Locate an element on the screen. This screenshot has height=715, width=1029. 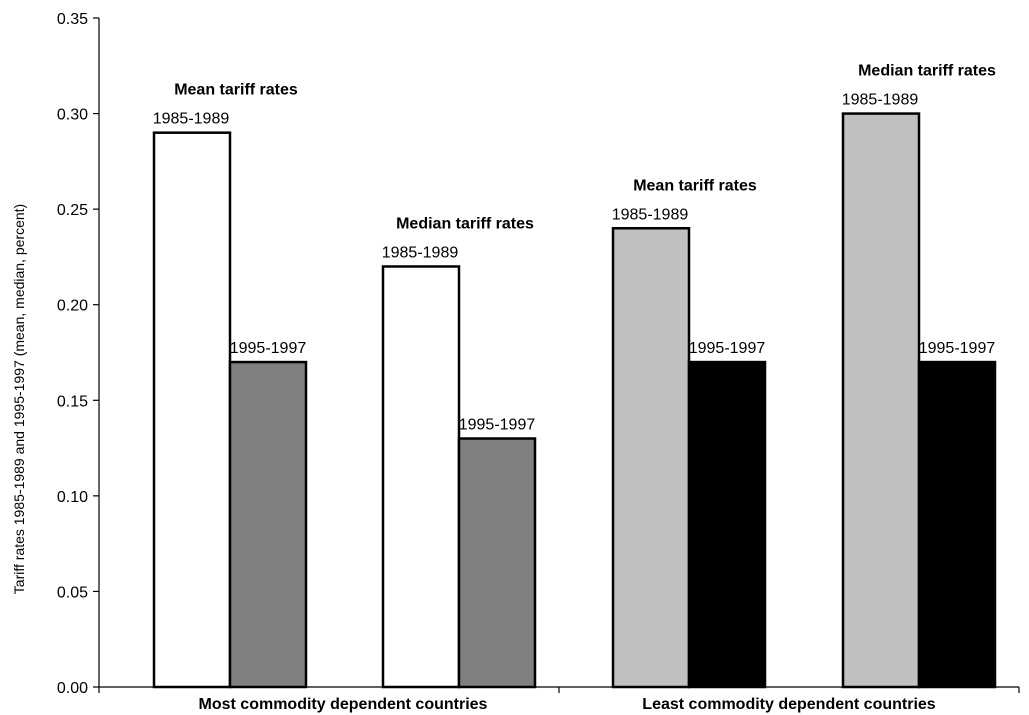
category-label-most: Most commodity dependent countries is located at coordinates (343, 704).